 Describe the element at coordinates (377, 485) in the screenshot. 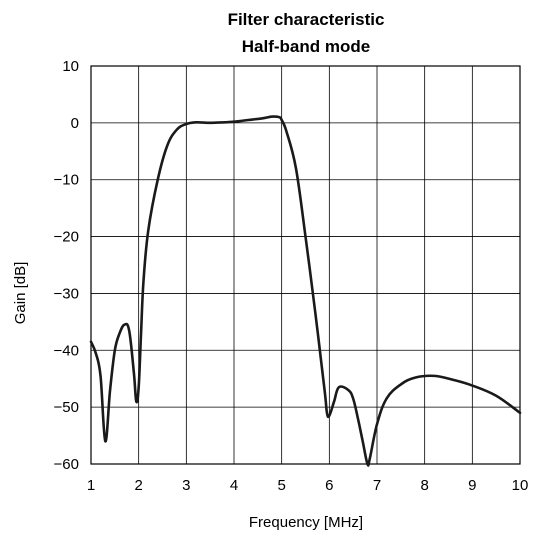

I see `x-tick-label: 7` at that location.